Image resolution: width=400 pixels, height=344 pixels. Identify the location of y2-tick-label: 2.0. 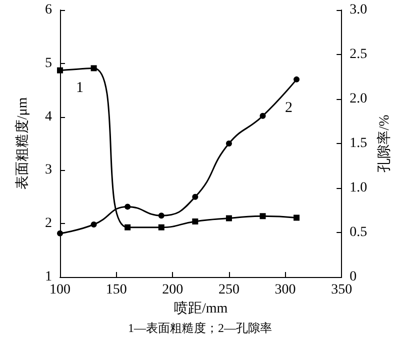
(359, 99).